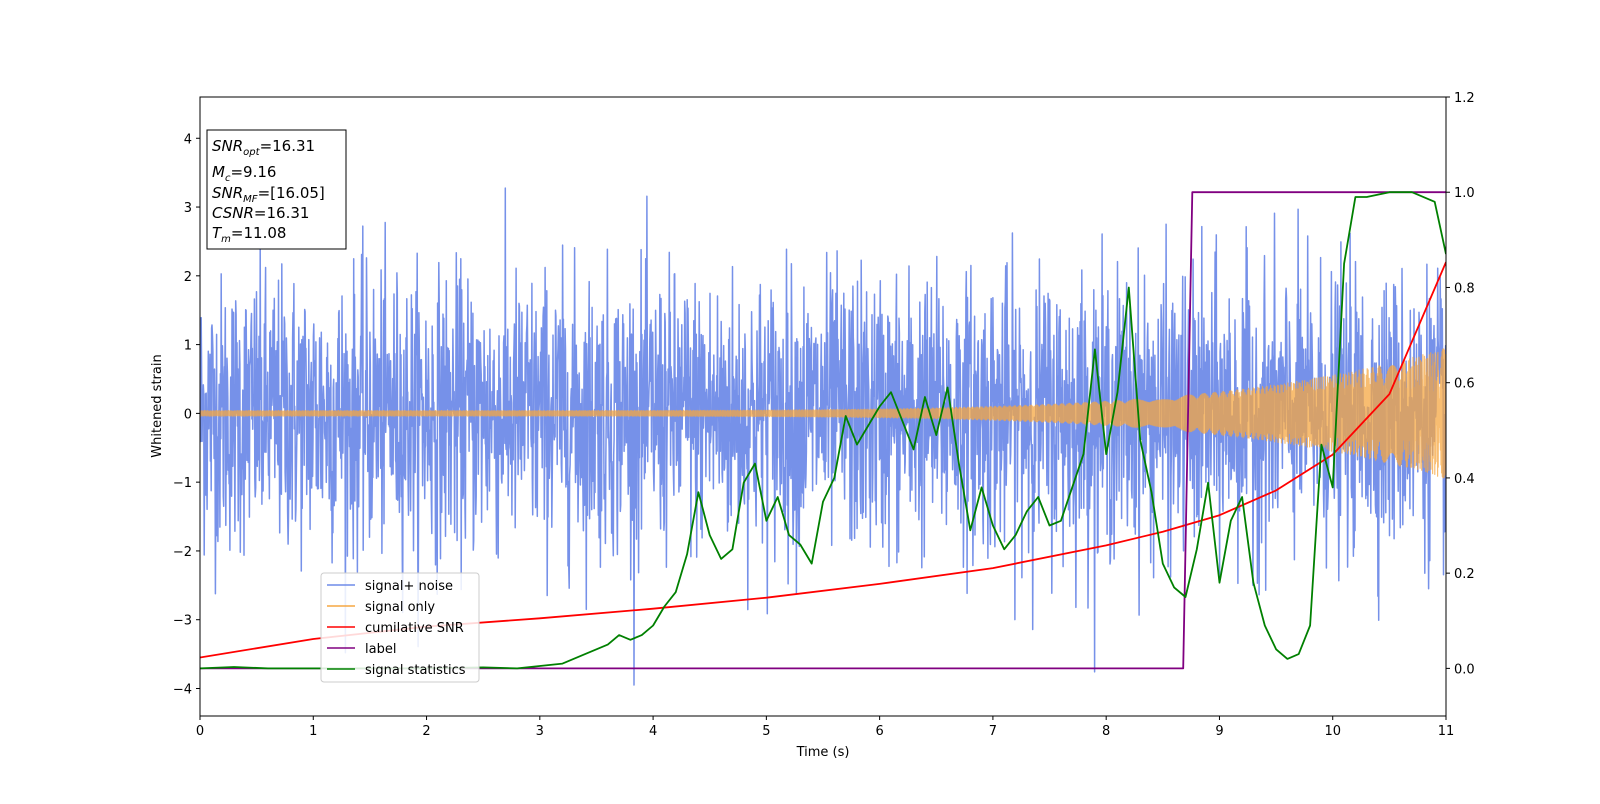  What do you see at coordinates (1464, 288) in the screenshot?
I see `y-right-tick-label: 0.8` at bounding box center [1464, 288].